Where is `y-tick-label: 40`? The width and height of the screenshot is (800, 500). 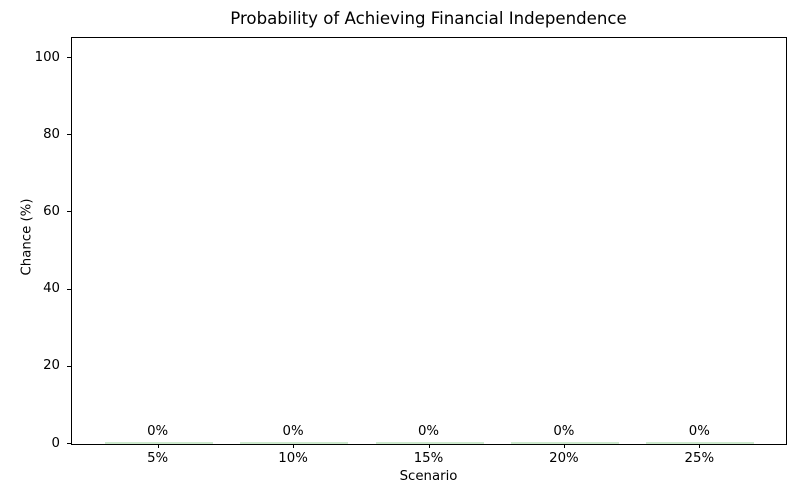 y-tick-label: 40 is located at coordinates (51, 289).